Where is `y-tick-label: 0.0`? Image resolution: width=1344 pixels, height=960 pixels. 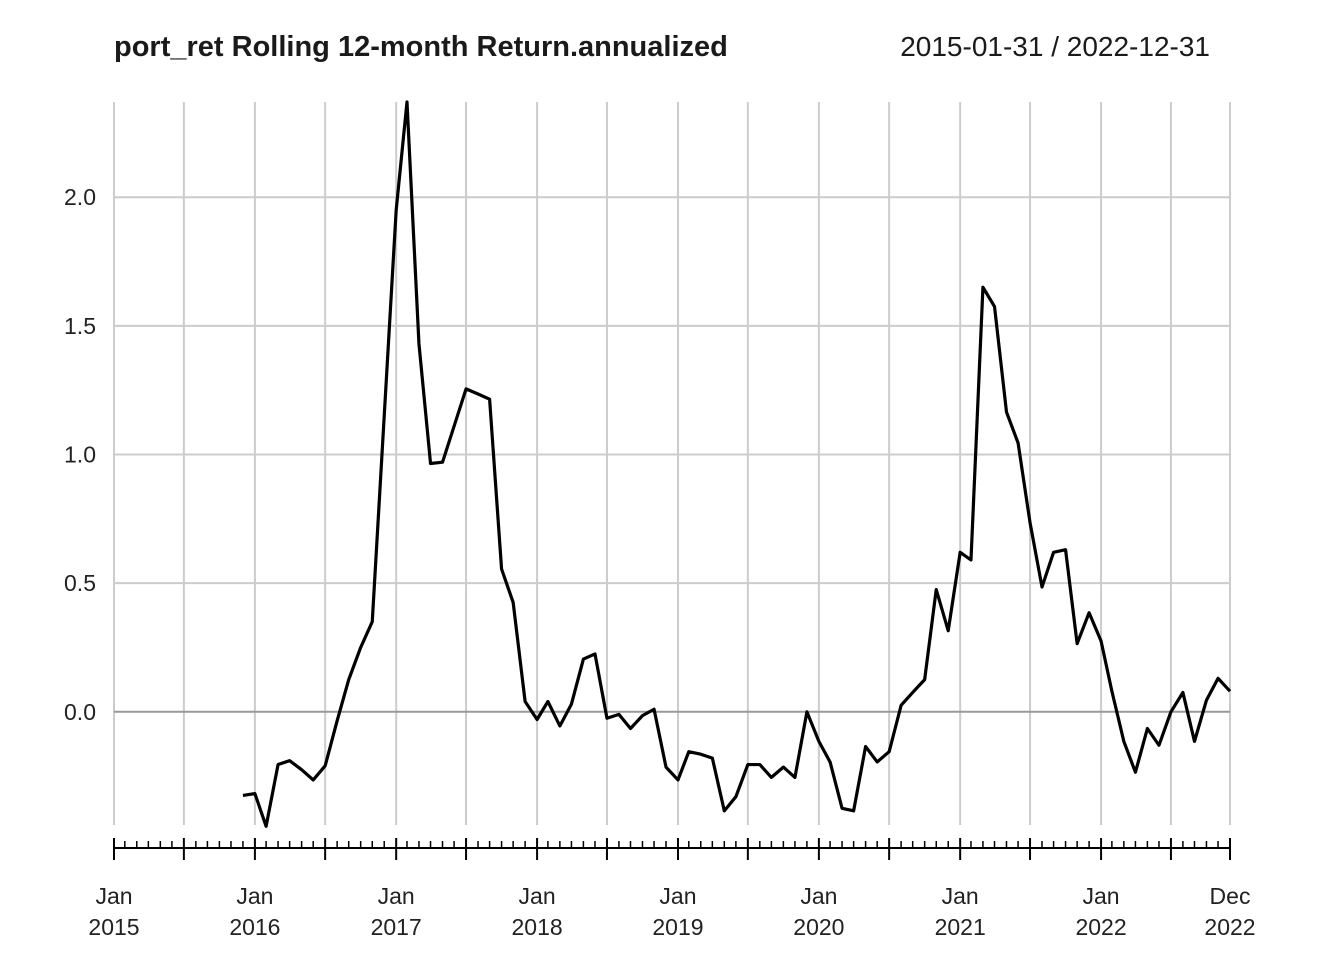
y-tick-label: 0.0 is located at coordinates (80, 712).